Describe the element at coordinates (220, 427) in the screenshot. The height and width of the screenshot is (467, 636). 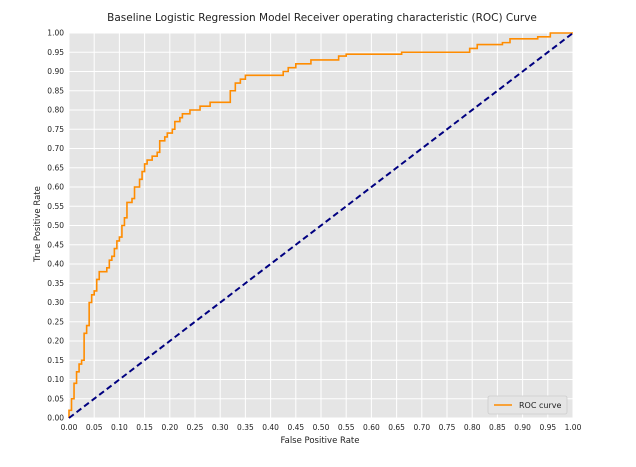
I see `x-tick-label: 0.30` at that location.